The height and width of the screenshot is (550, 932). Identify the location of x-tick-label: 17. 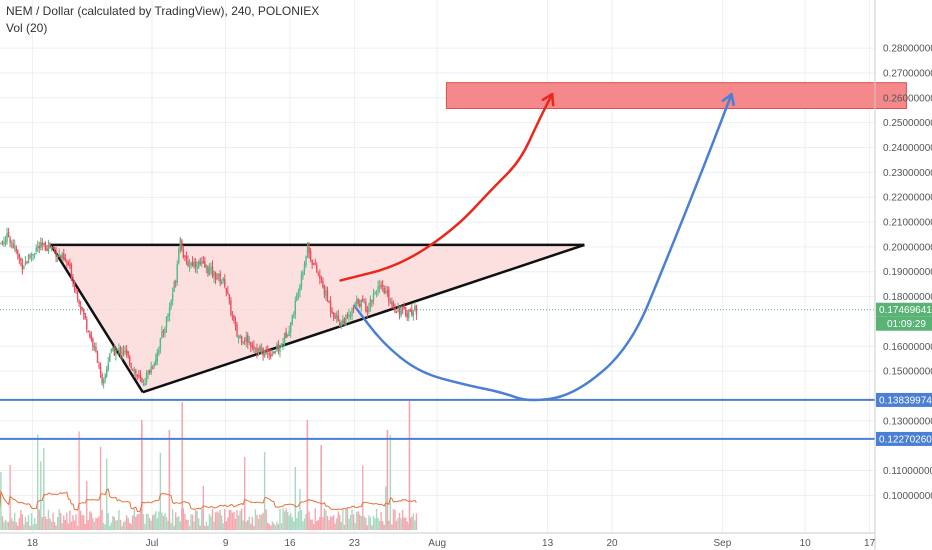
(870, 543).